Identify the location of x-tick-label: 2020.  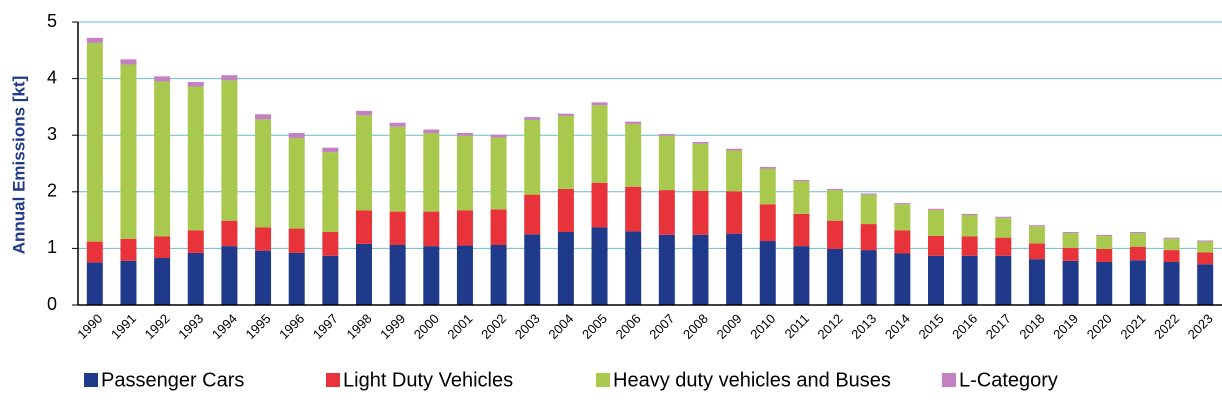
(1099, 326).